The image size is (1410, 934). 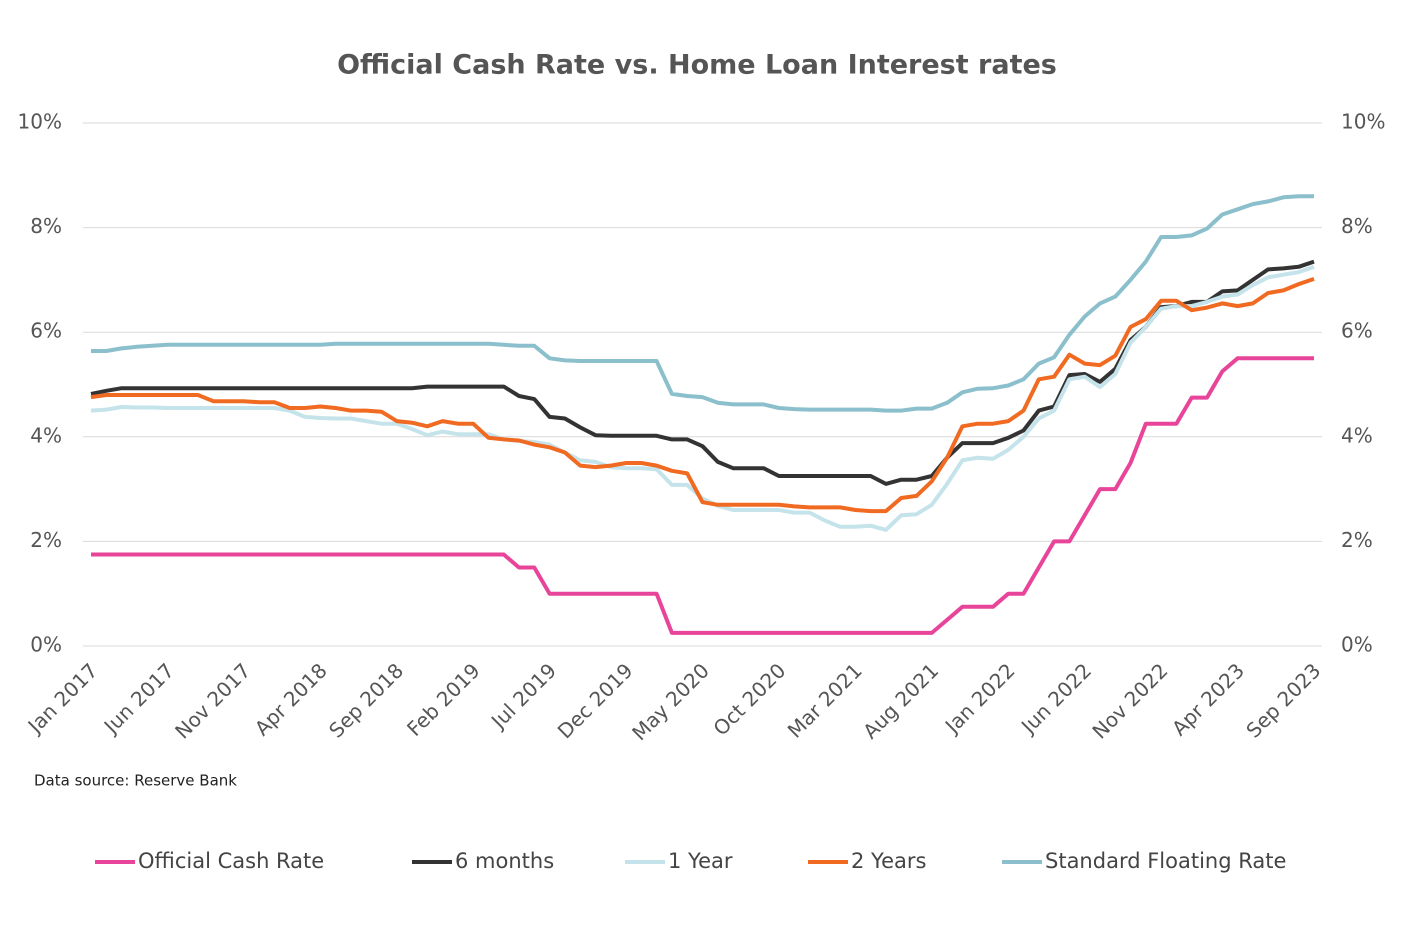 What do you see at coordinates (670, 701) in the screenshot?
I see `x-tick-label: May 2020` at bounding box center [670, 701].